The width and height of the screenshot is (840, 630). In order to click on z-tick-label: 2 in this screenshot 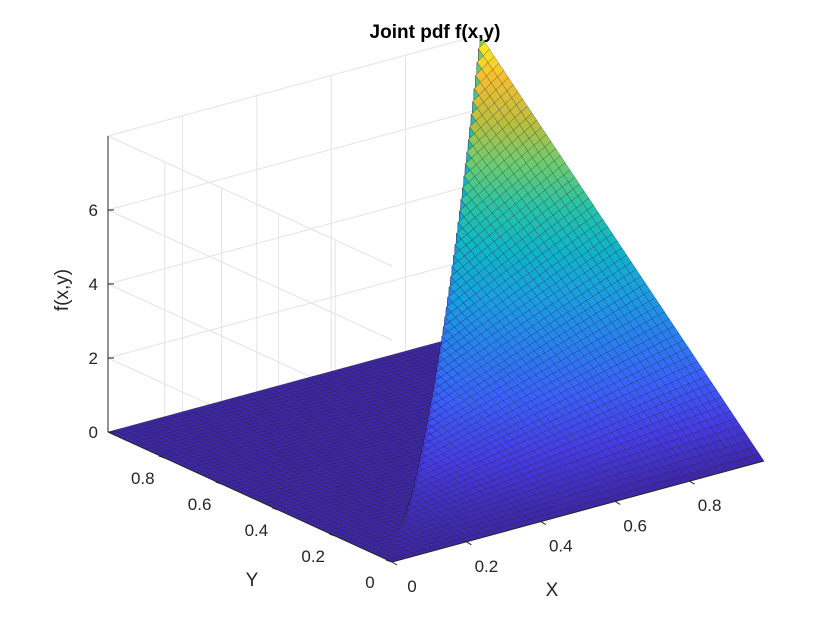, I will do `click(93, 358)`.